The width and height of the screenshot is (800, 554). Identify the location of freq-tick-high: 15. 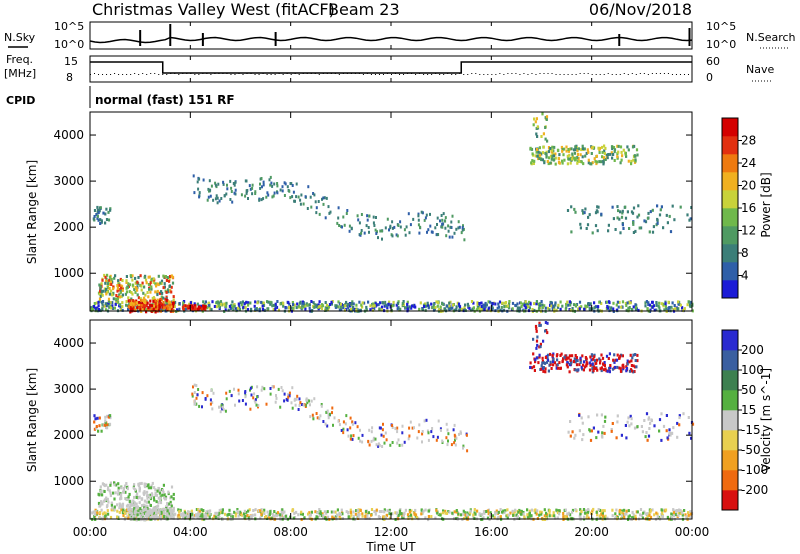
(71, 61).